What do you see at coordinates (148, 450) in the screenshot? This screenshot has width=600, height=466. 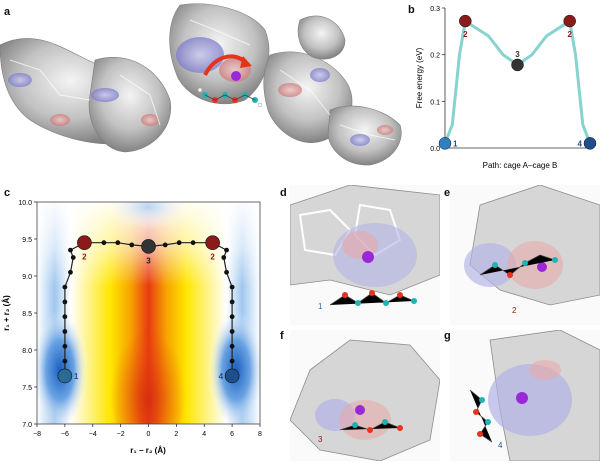 I see `x-axis-label: r₁ − r₂ (Å)` at bounding box center [148, 450].